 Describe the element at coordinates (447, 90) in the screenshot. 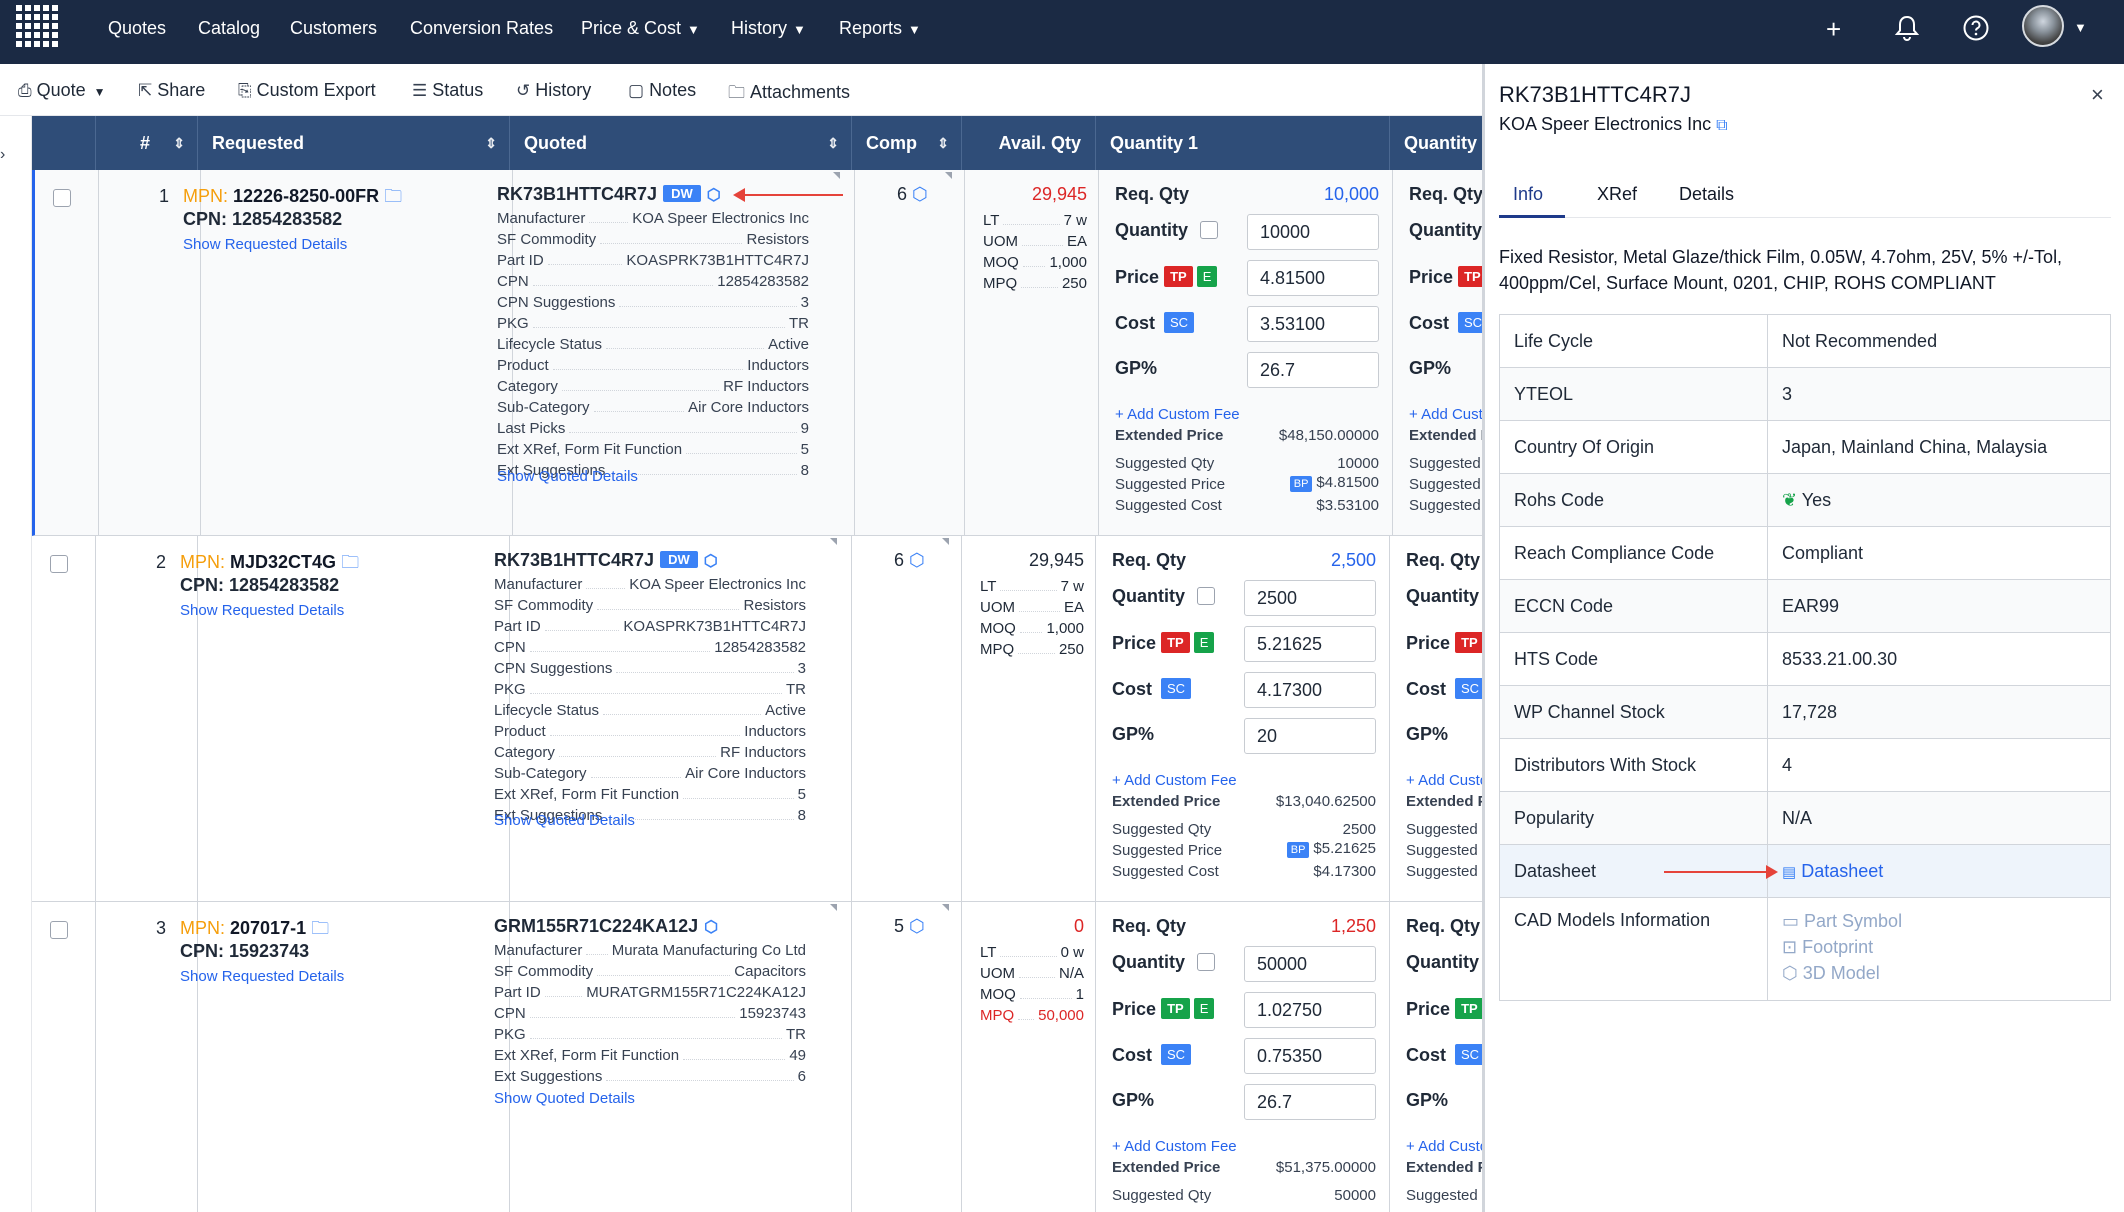

I see `status-button: ☰ Status` at that location.